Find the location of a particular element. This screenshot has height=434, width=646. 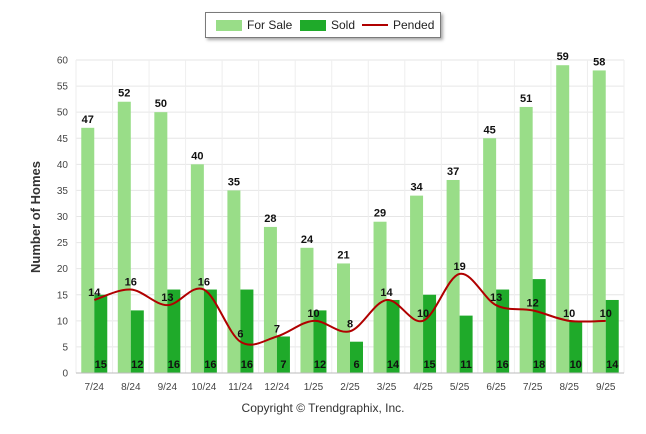

x-tick-label: 10/24 is located at coordinates (203, 387).